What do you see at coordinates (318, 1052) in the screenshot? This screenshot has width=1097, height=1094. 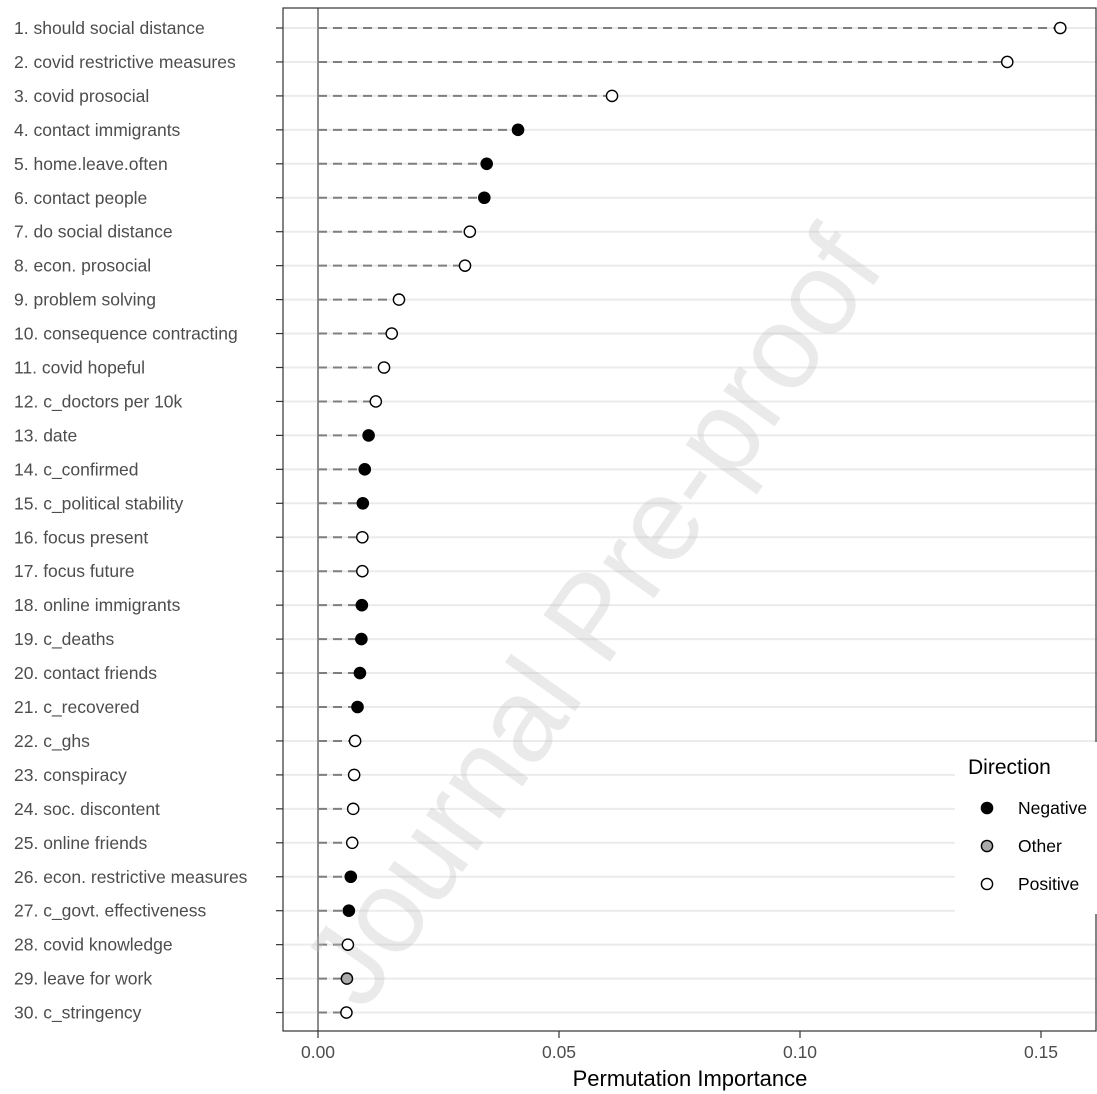 I see `x-tick-label: 0.00` at bounding box center [318, 1052].